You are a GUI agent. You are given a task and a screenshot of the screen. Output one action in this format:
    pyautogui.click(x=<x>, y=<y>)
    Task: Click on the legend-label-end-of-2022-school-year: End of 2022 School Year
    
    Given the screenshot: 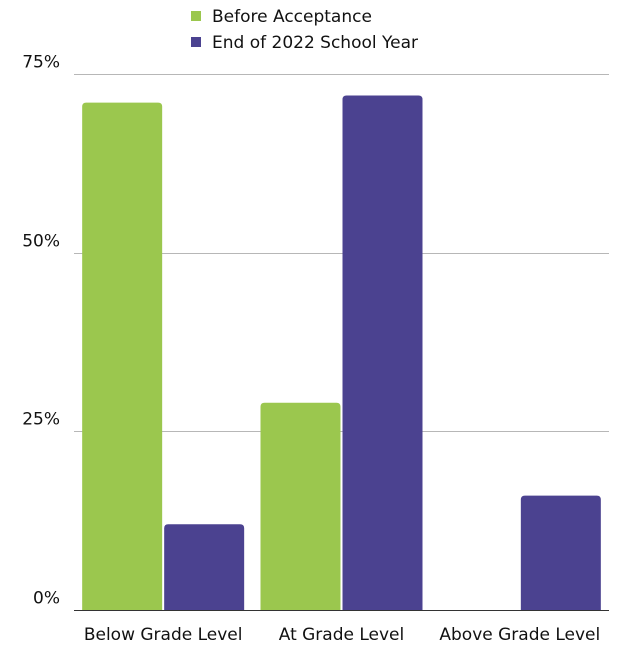 What is the action you would take?
    pyautogui.click(x=315, y=43)
    